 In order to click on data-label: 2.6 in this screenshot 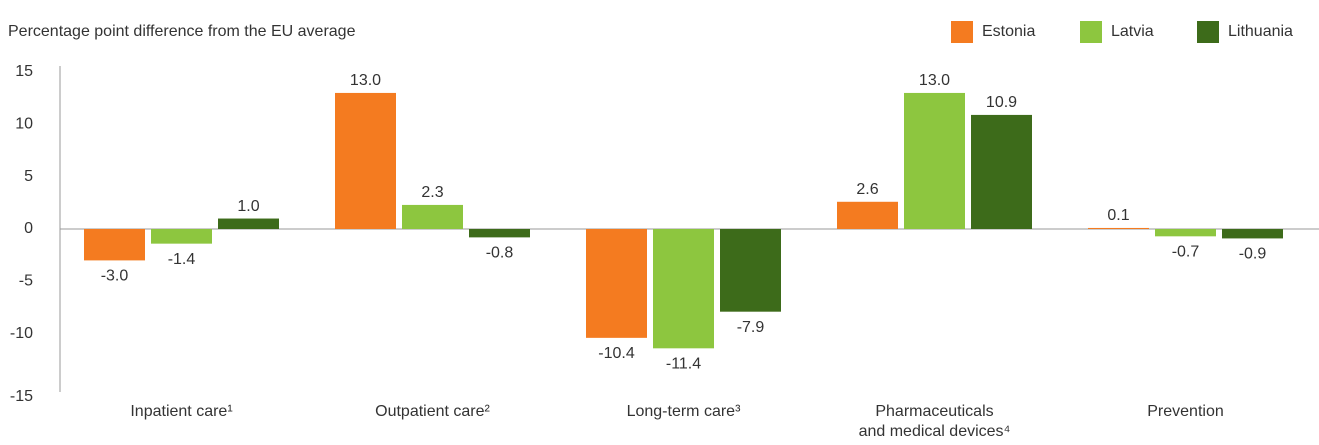, I will do `click(867, 189)`.